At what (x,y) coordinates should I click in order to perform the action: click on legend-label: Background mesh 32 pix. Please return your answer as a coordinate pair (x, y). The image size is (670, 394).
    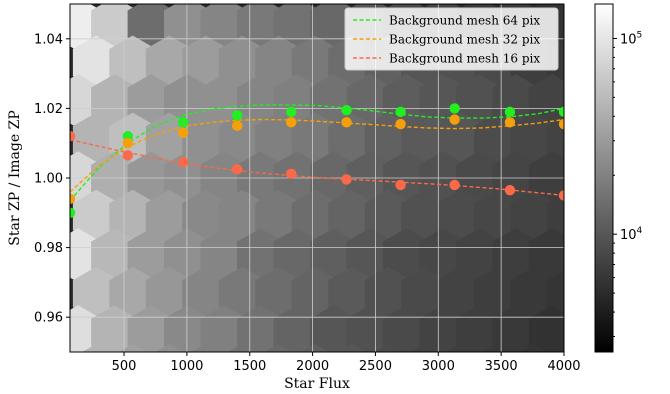
    Looking at the image, I should click on (464, 40).